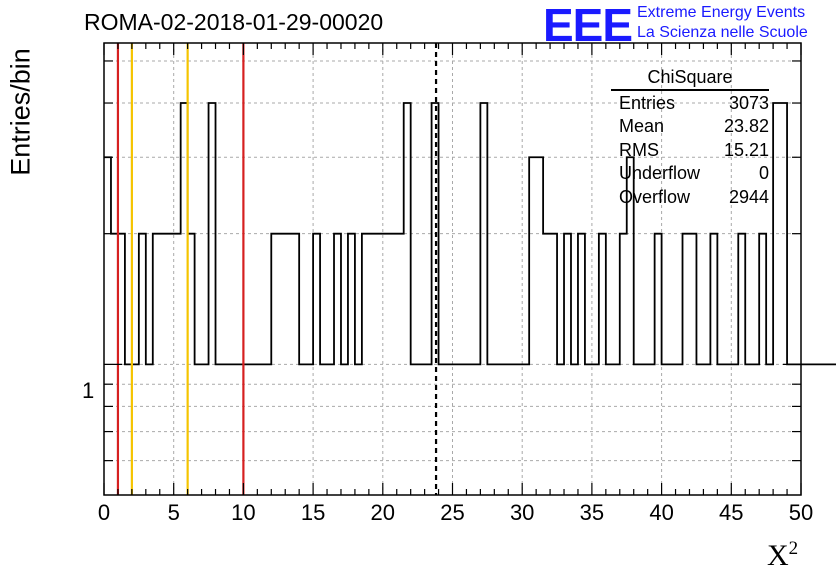  I want to click on stats-value: 15.21, so click(746, 150).